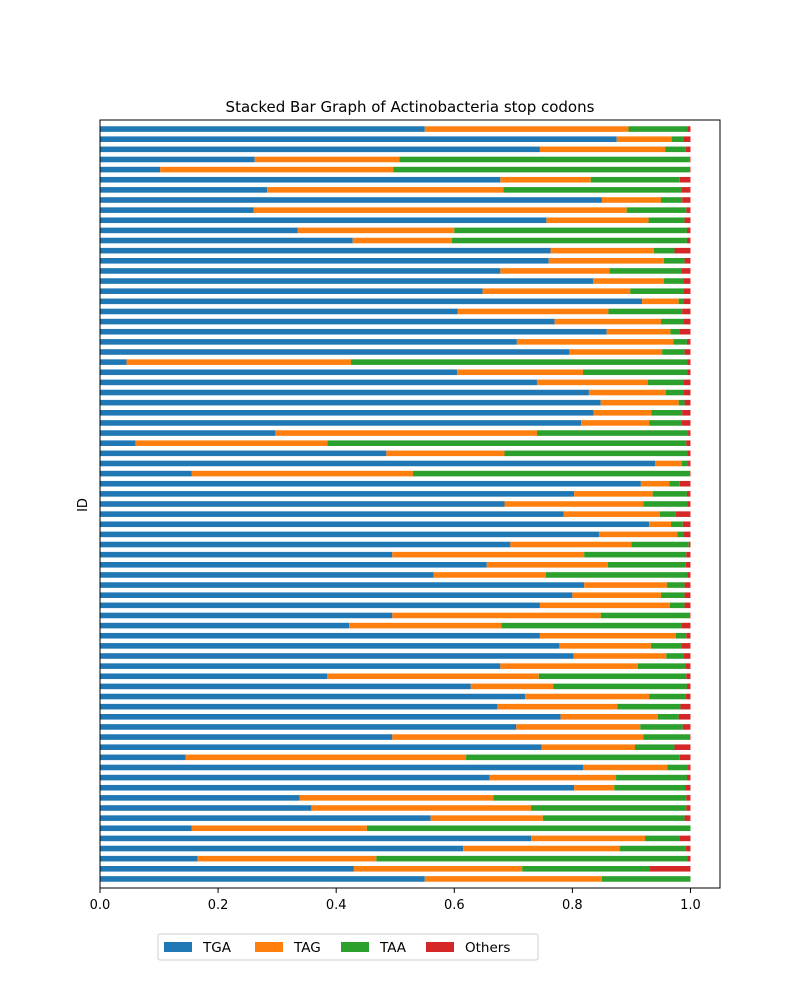 The width and height of the screenshot is (800, 1000). What do you see at coordinates (217, 948) in the screenshot?
I see `legend-label-tga: TGA` at bounding box center [217, 948].